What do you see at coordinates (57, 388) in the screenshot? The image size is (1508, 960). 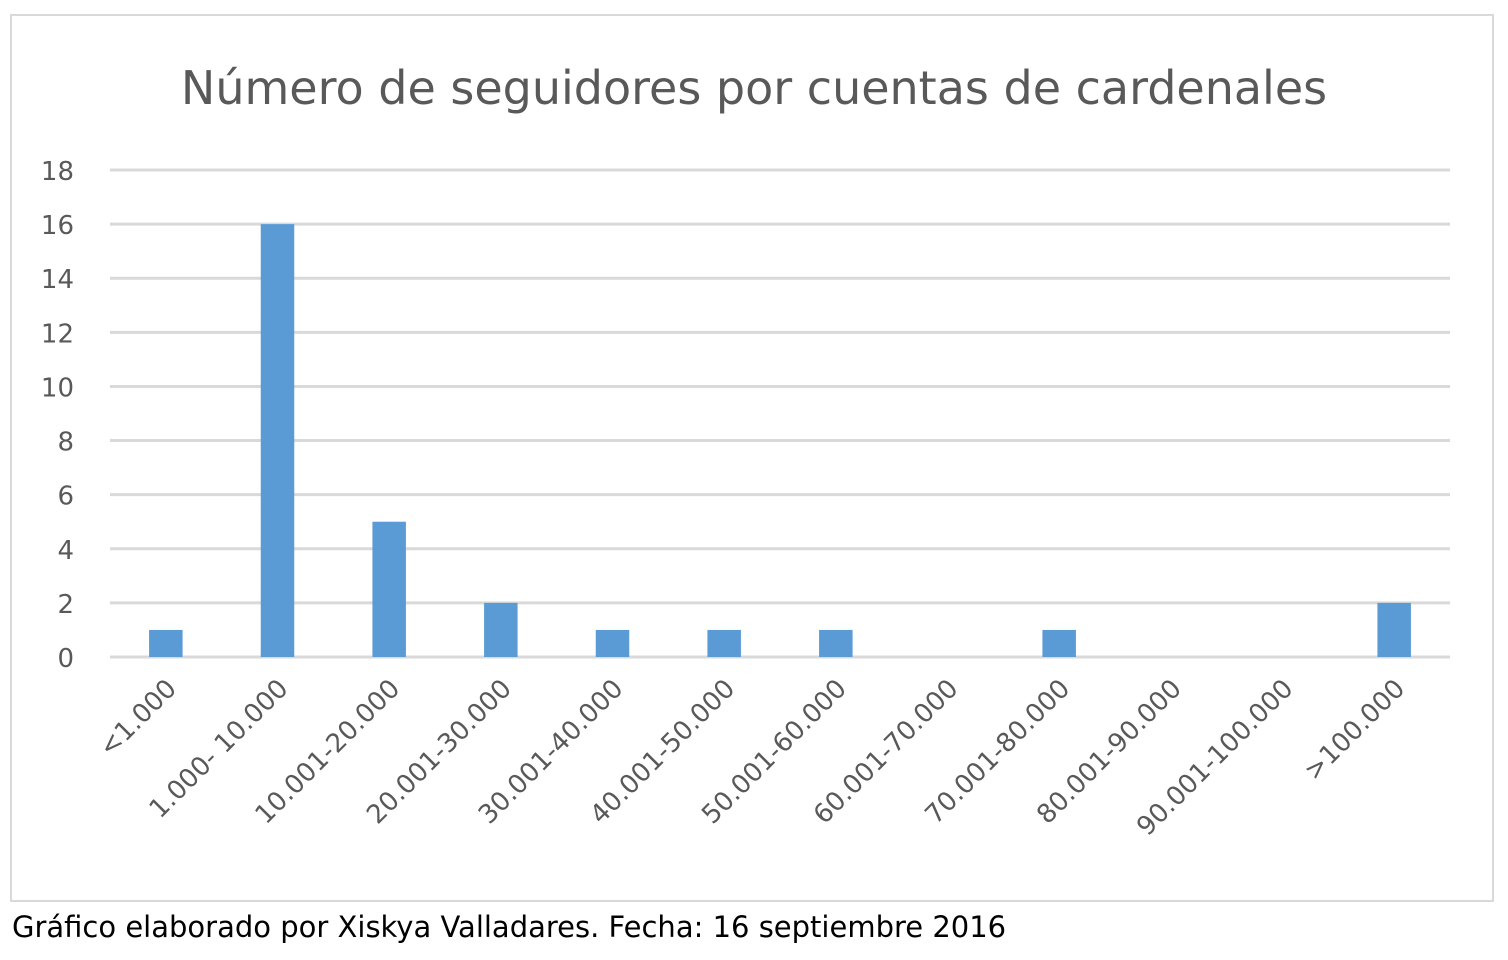 I see `y-tick-label: 10` at bounding box center [57, 388].